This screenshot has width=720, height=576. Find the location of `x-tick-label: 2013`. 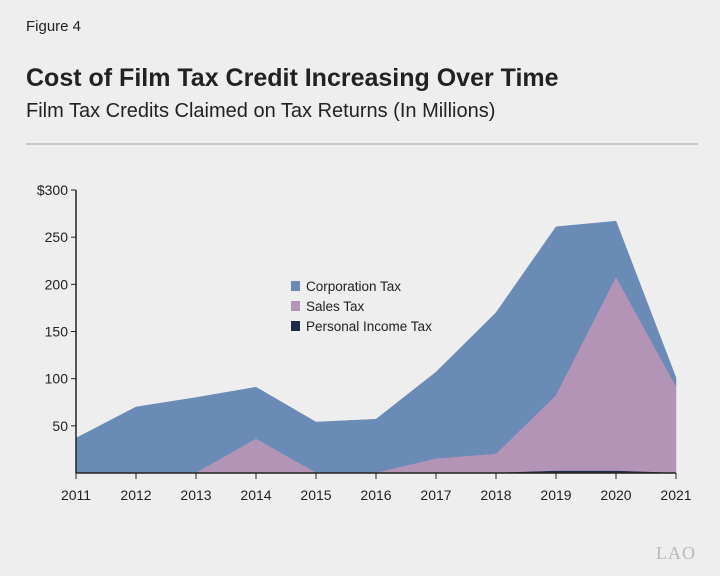

x-tick-label: 2013 is located at coordinates (195, 495).